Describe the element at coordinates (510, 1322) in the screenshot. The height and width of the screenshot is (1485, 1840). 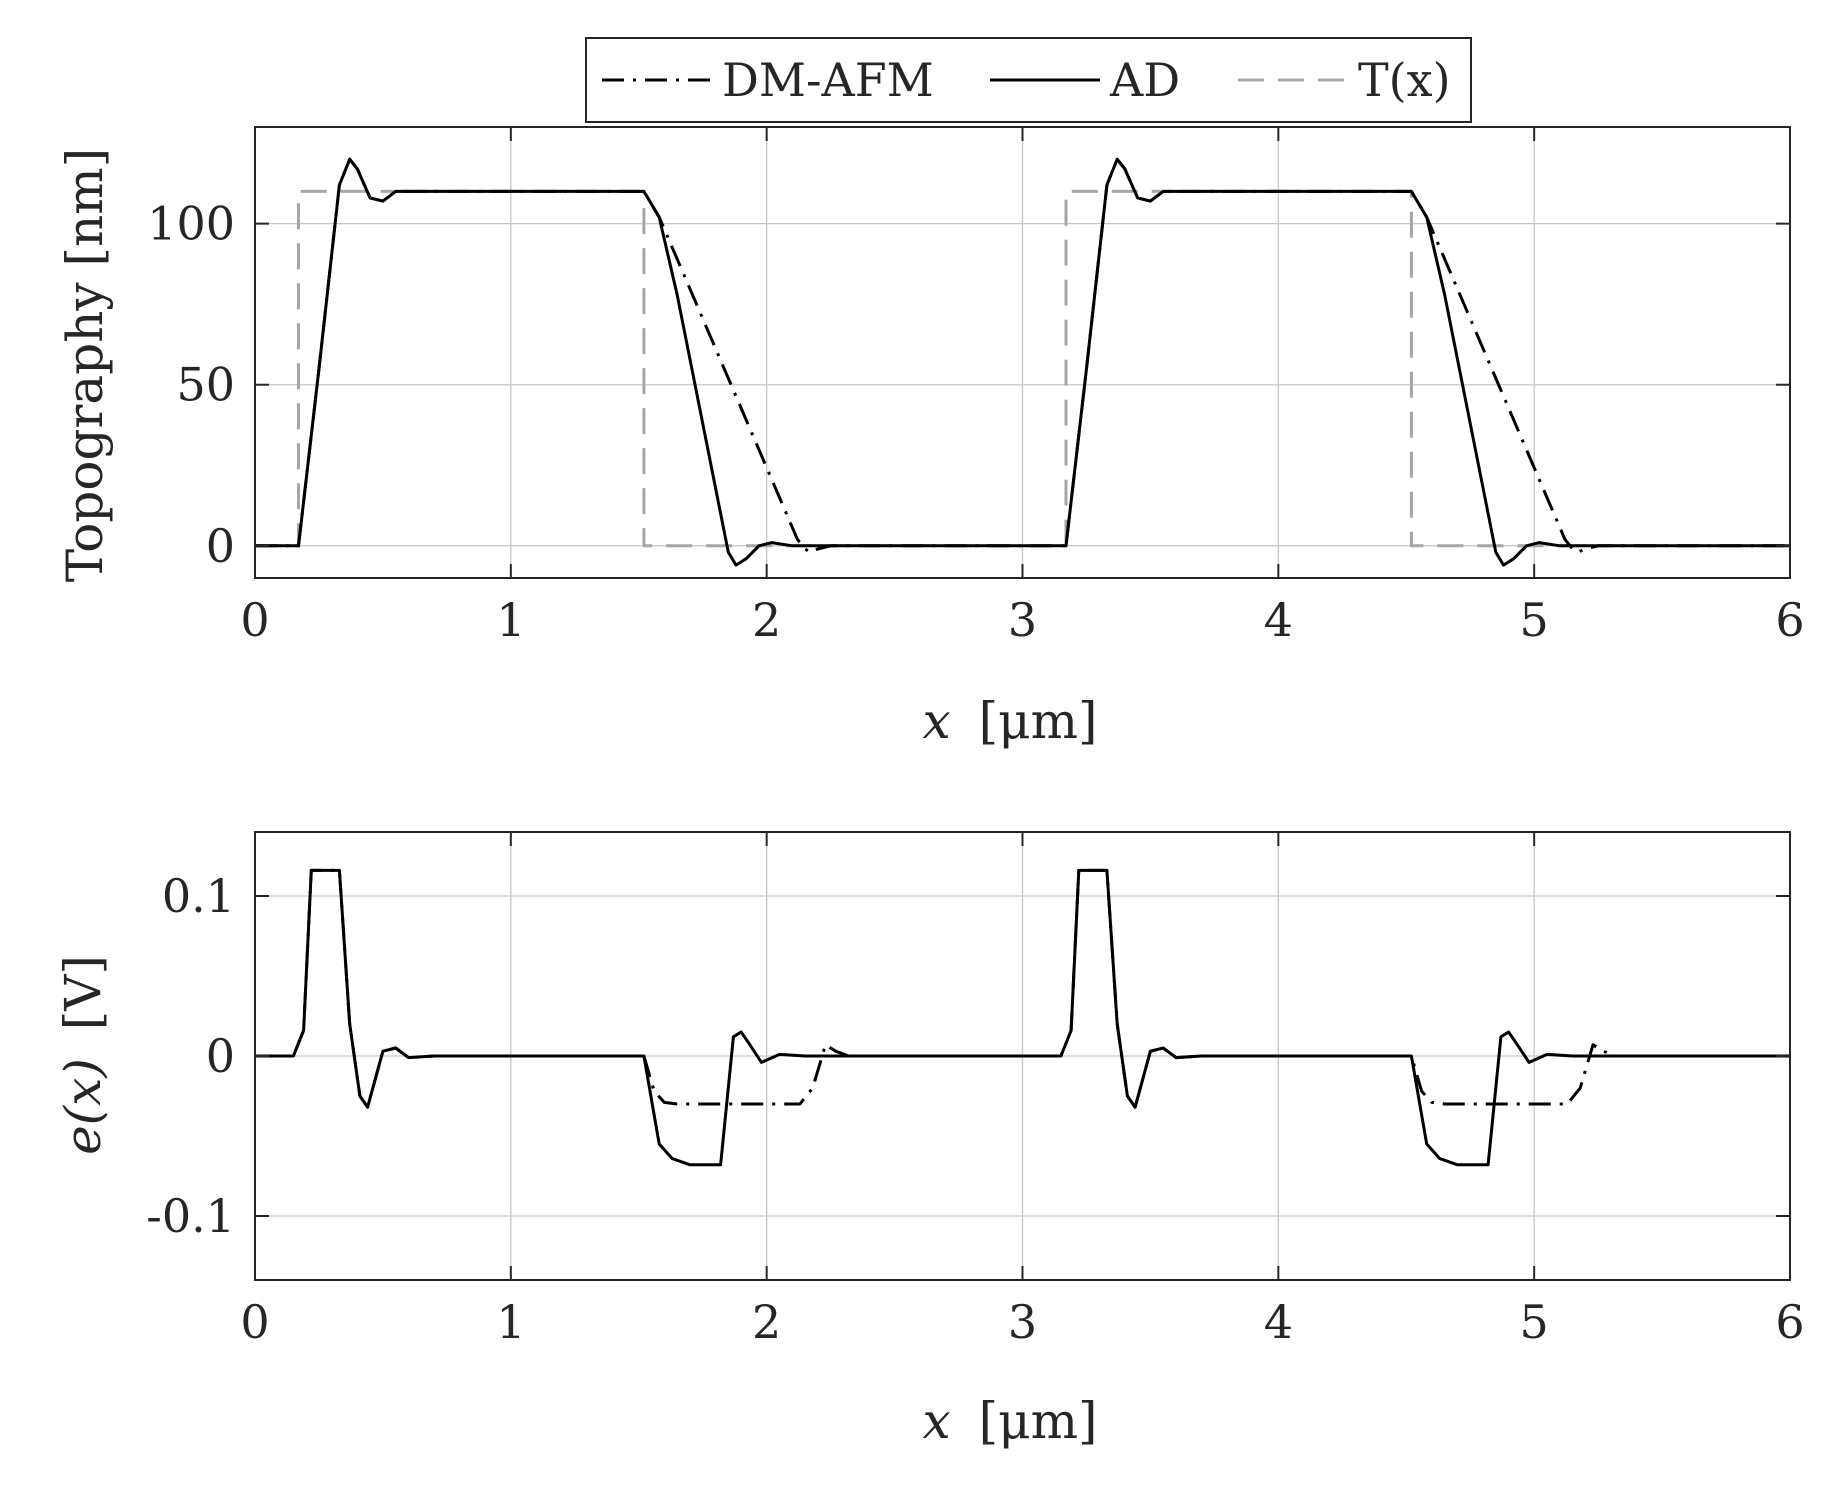
I see `error-xtick-label: 1` at that location.